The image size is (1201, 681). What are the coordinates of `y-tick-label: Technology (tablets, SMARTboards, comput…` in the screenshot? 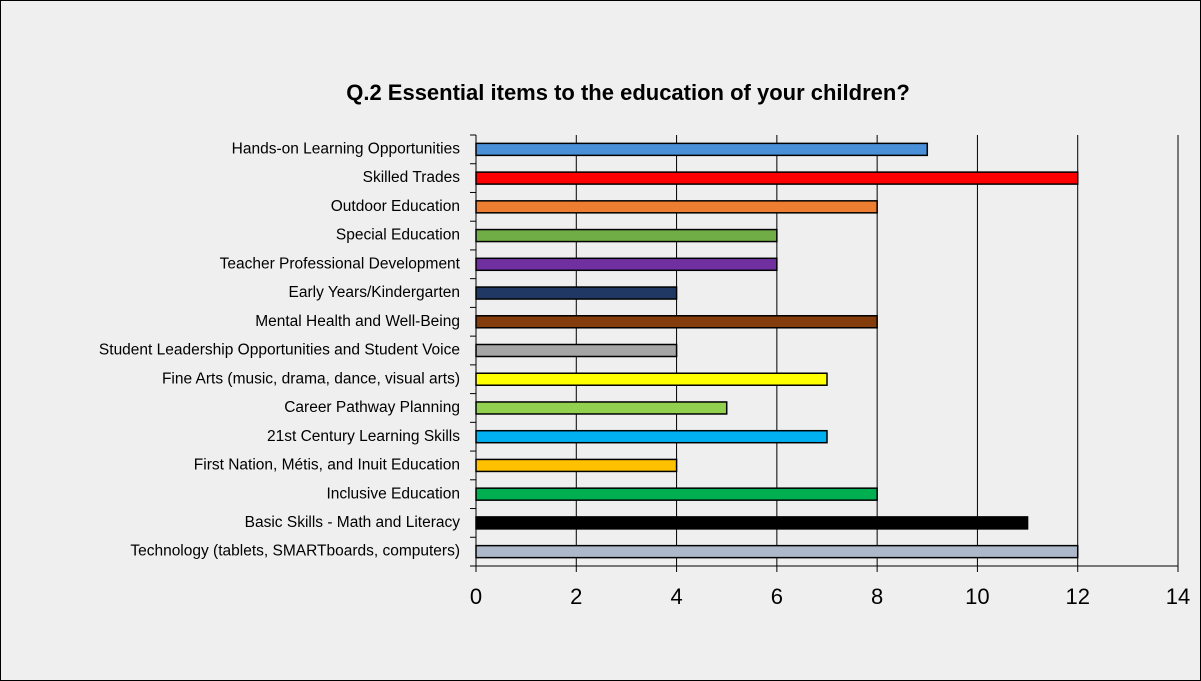 It's located at (295, 551).